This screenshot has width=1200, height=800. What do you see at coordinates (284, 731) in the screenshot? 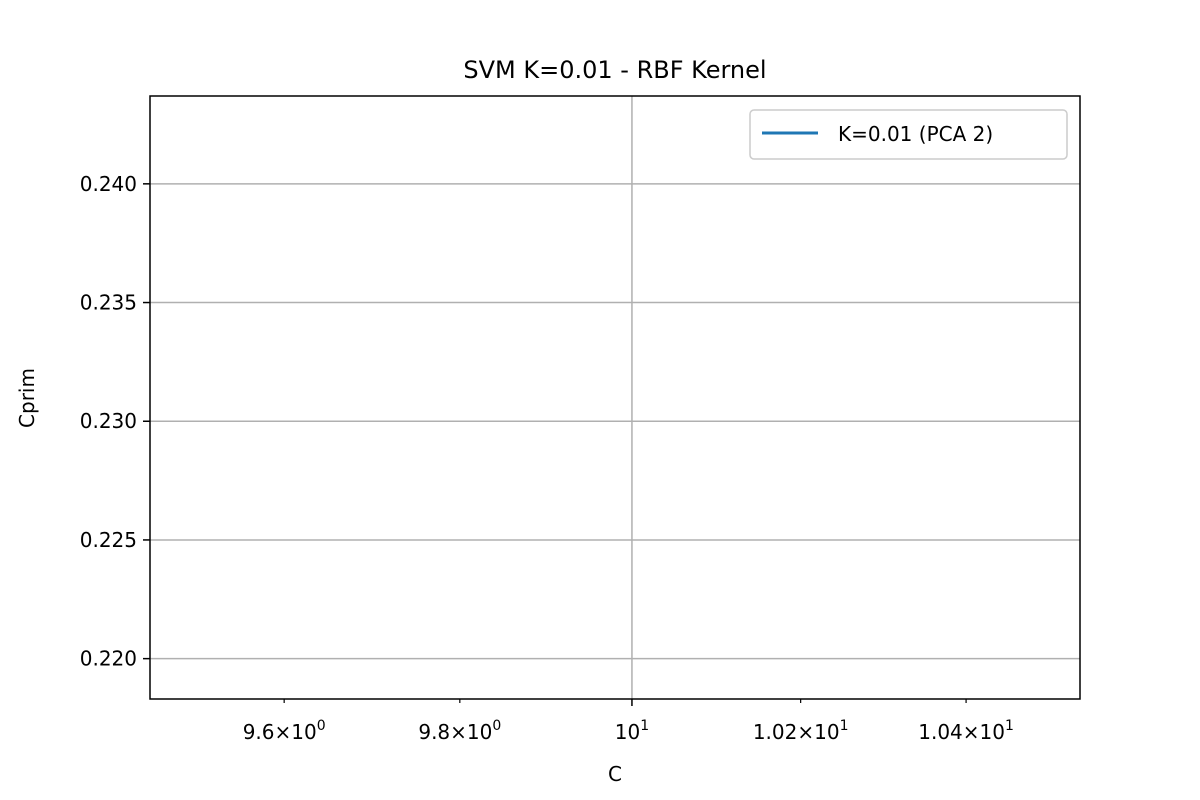
I see `x-tick-label: 9.6×100` at bounding box center [284, 731].